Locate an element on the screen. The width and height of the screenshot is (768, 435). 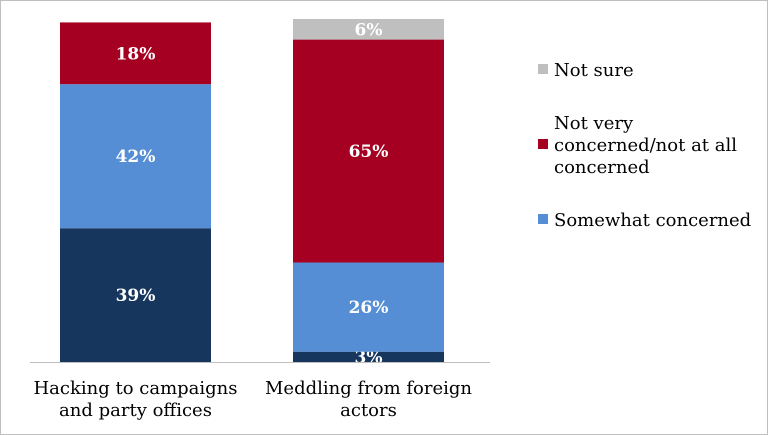
data-label-0-0: 39% is located at coordinates (136, 296).